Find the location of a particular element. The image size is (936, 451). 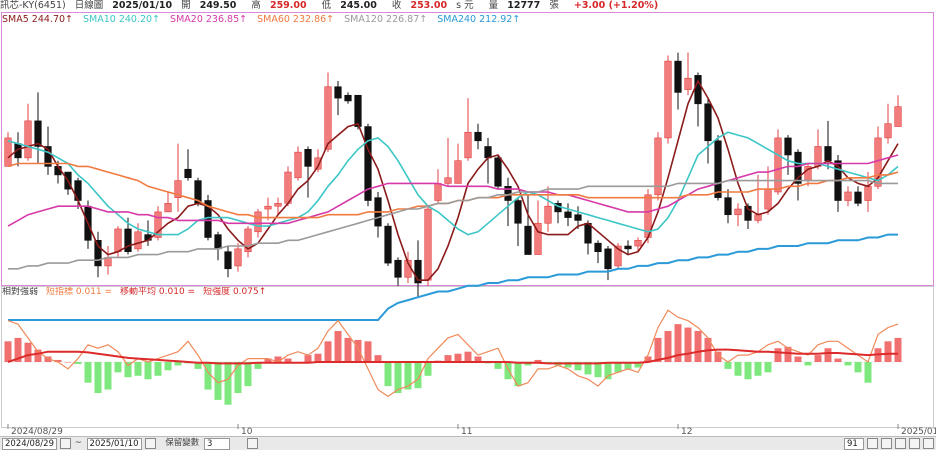

zoom-out-icon is located at coordinates (886, 443).